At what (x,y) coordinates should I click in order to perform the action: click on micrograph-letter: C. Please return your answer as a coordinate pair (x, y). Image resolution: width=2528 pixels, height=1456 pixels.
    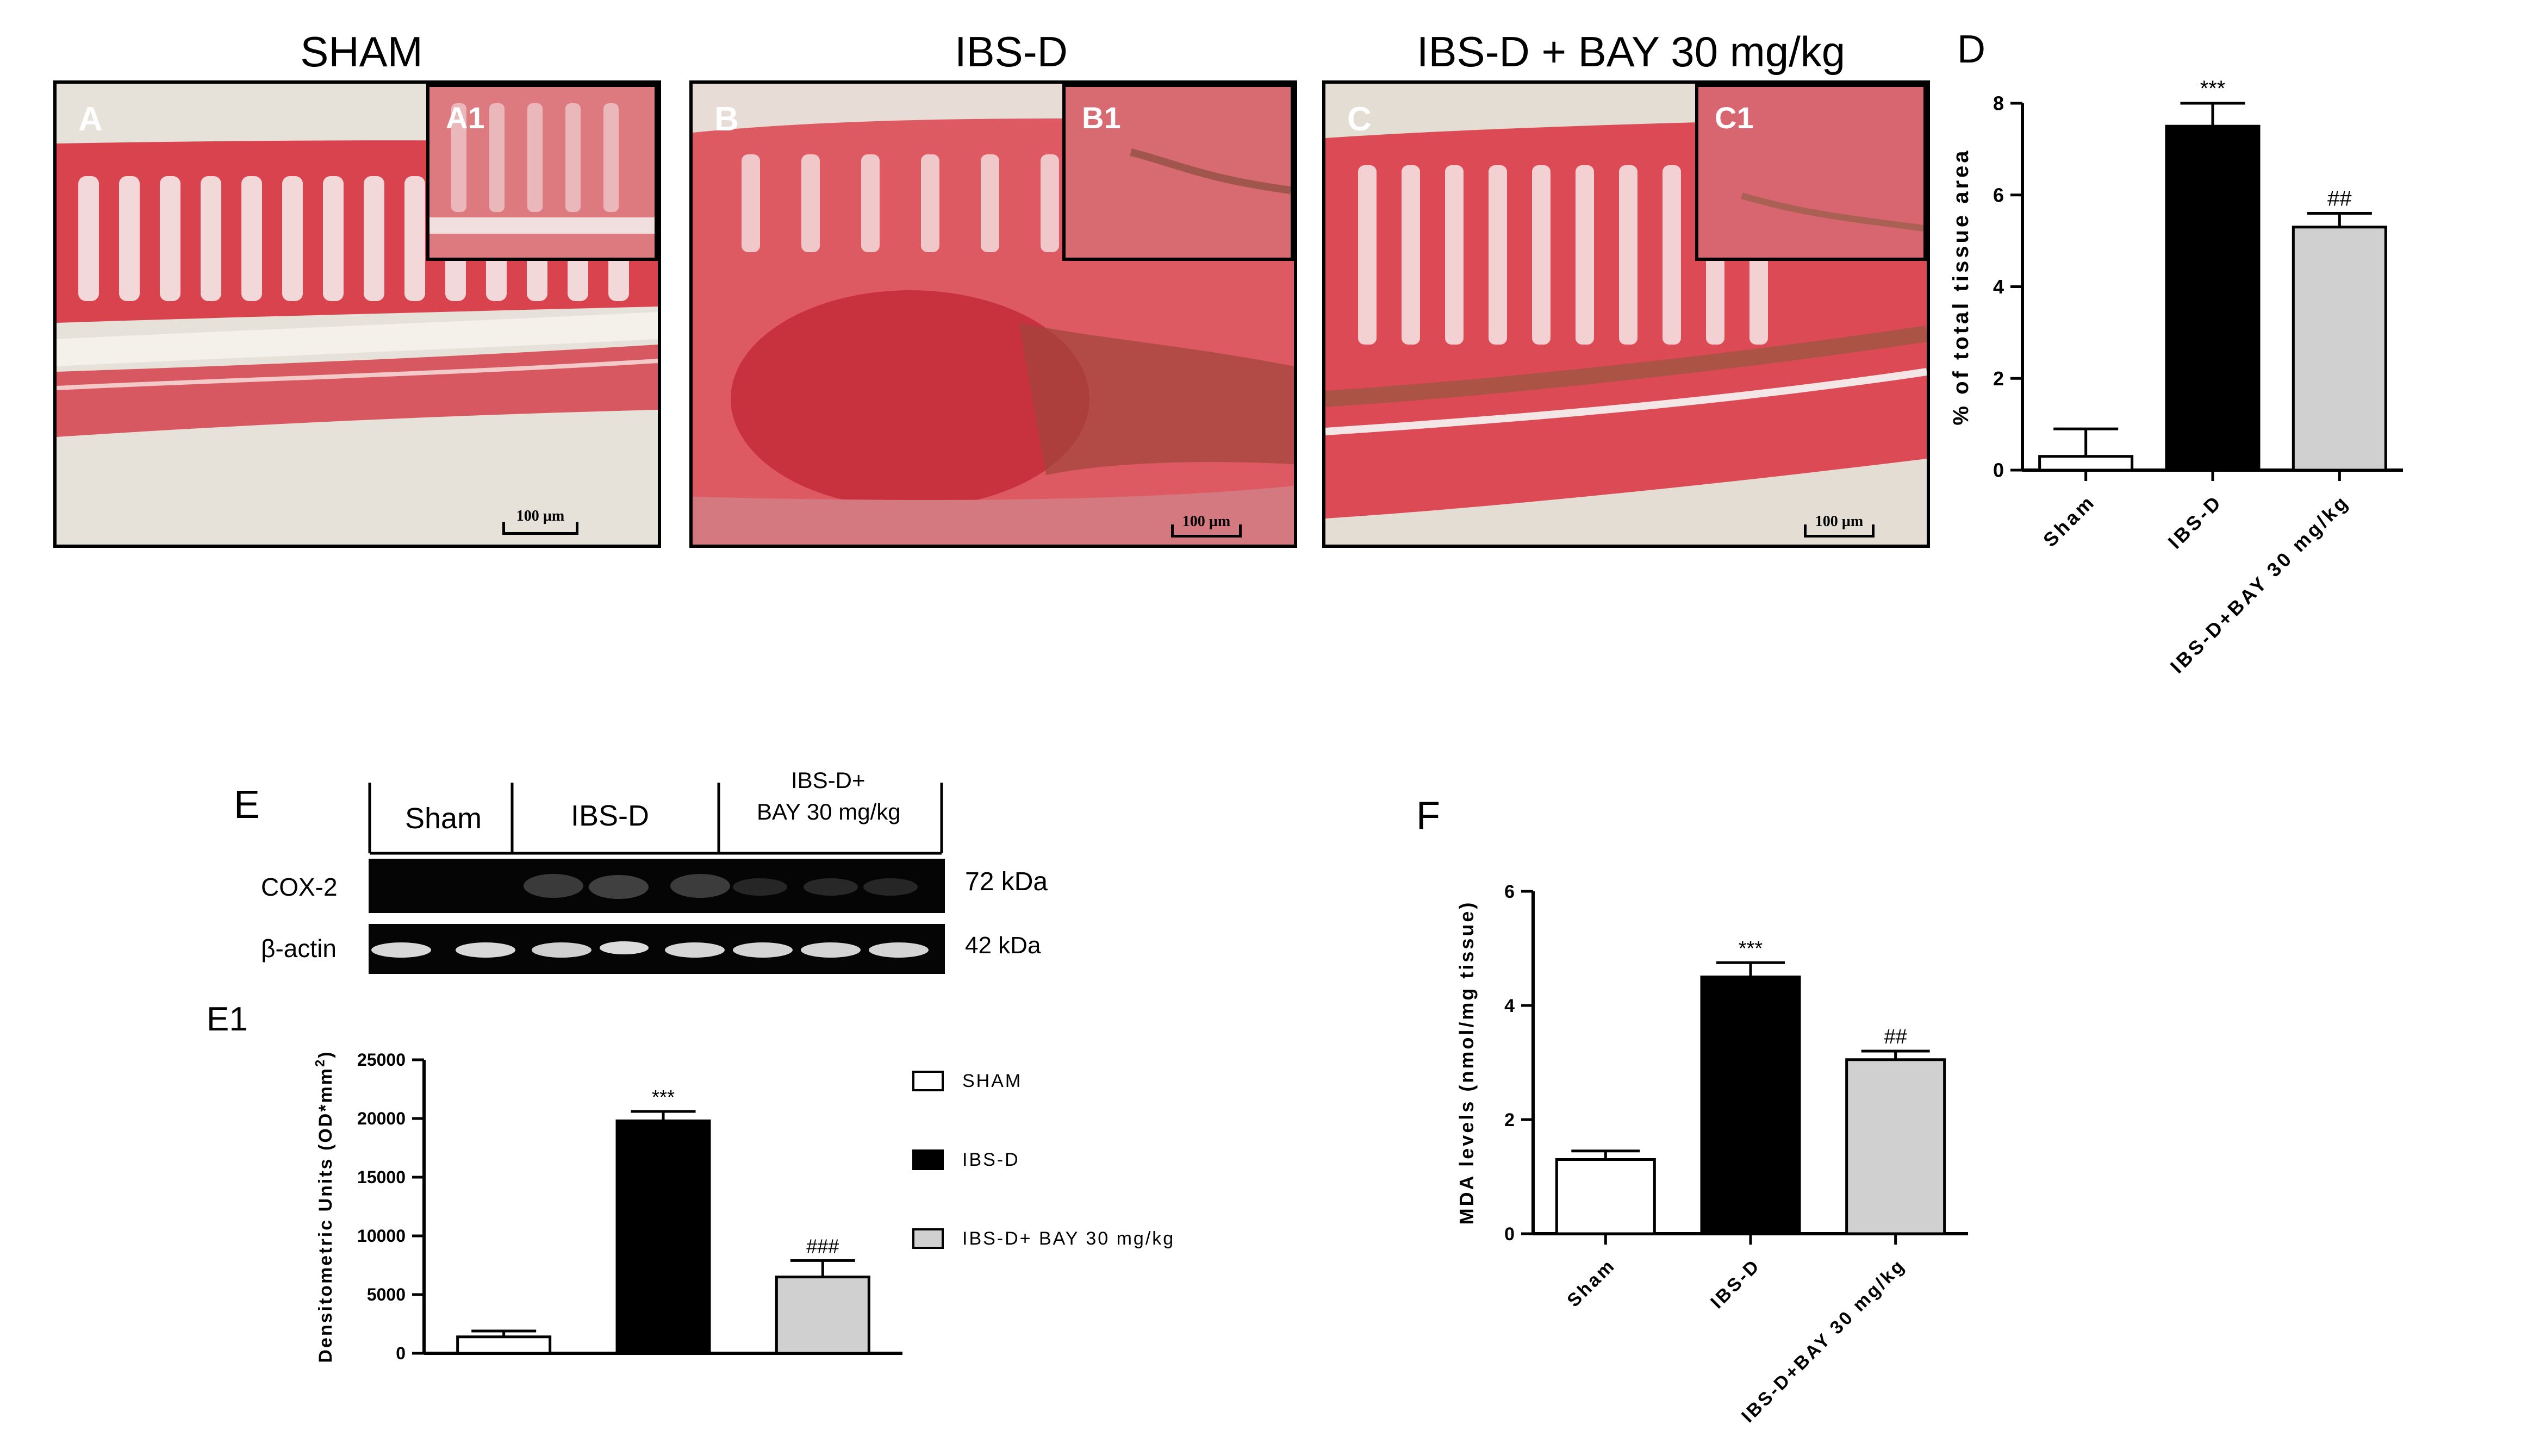
    Looking at the image, I should click on (1359, 119).